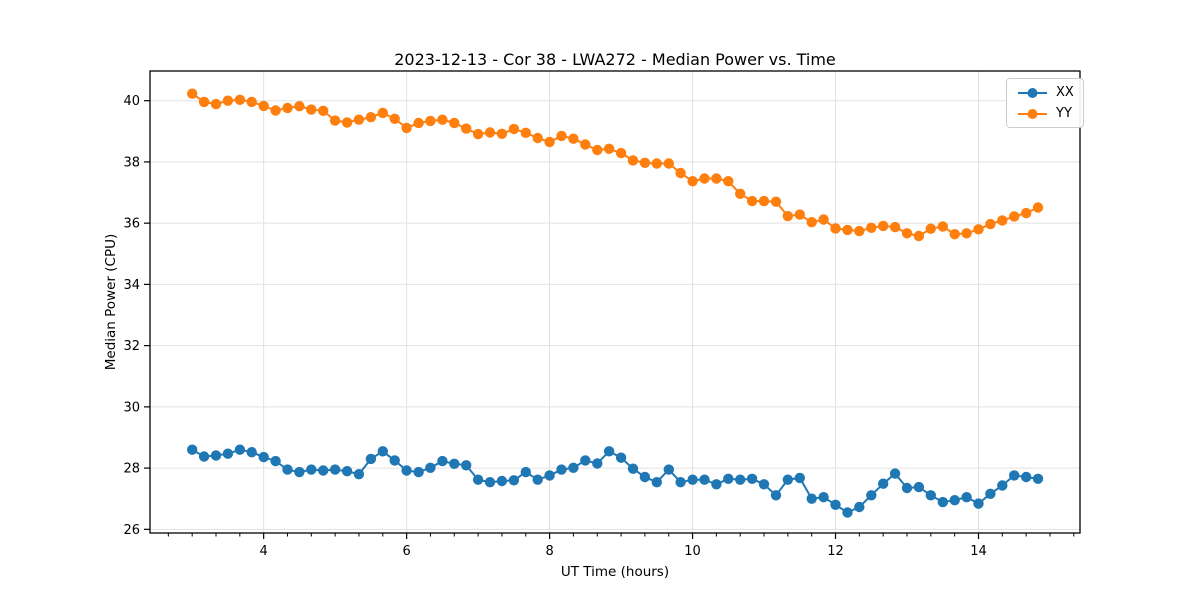  What do you see at coordinates (835, 551) in the screenshot?
I see `x-tick-label: 12` at bounding box center [835, 551].